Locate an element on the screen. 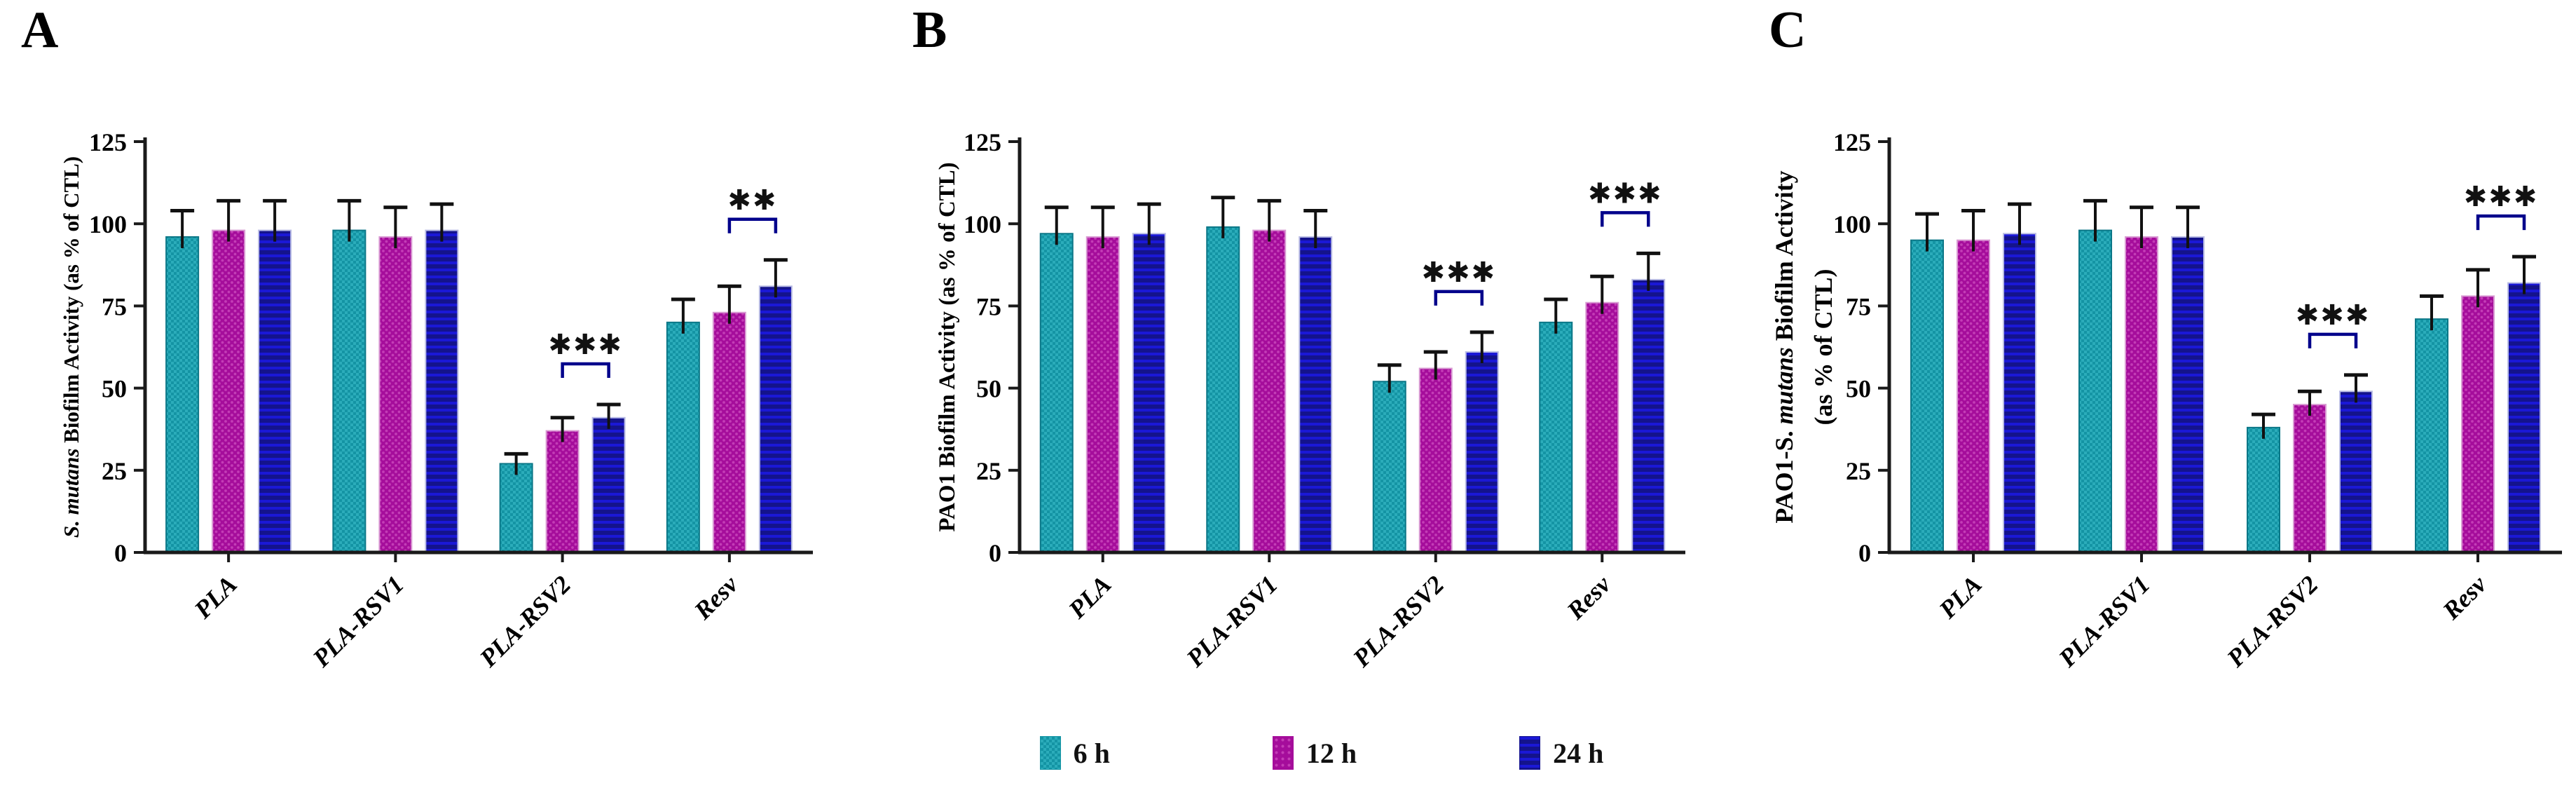 The width and height of the screenshot is (2576, 795). legend-swatch-6h is located at coordinates (1050, 753).